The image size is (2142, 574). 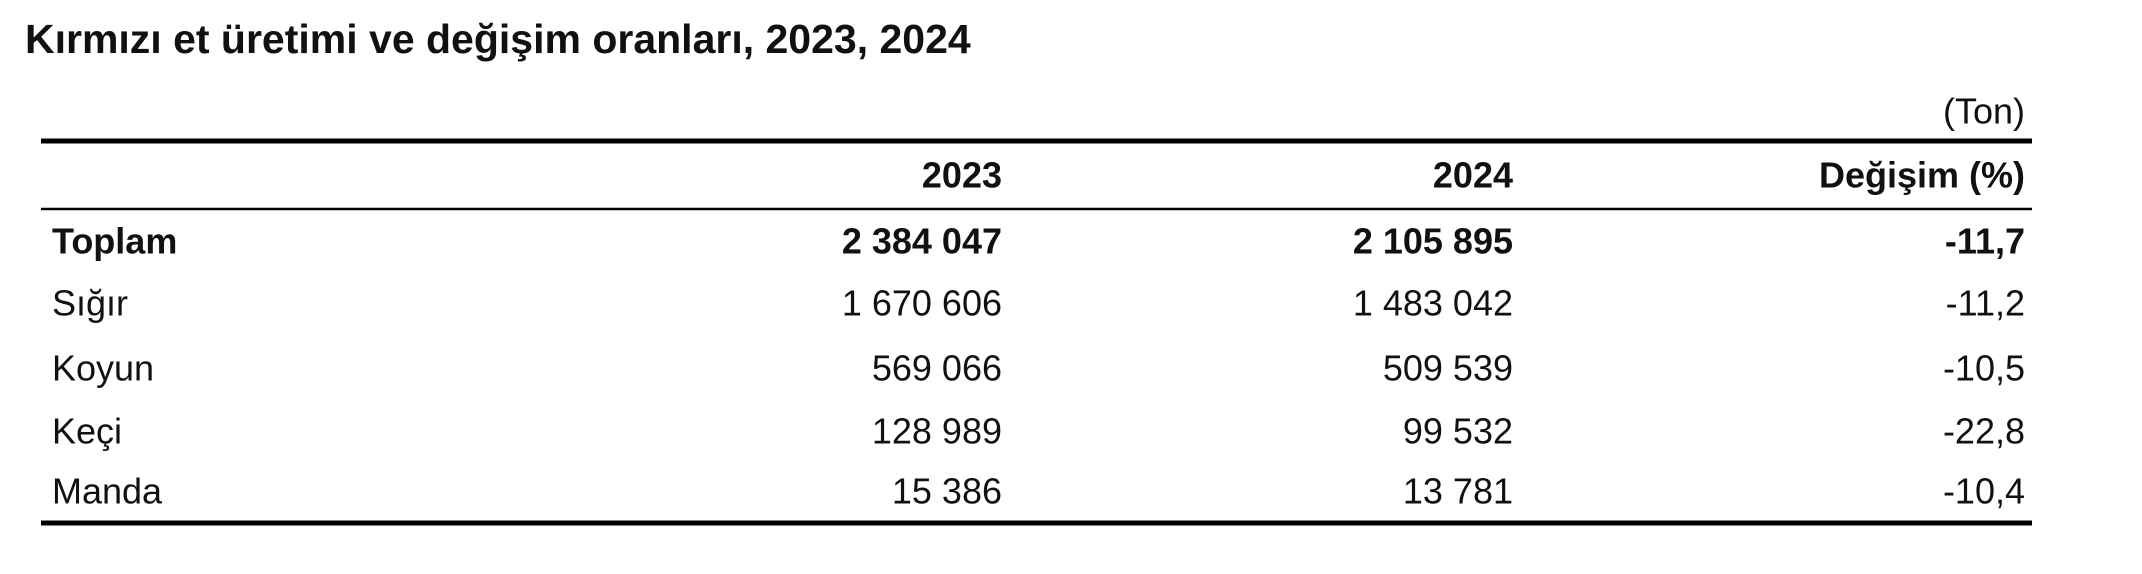 I want to click on table-cell: 2 384 047, so click(x=922, y=241).